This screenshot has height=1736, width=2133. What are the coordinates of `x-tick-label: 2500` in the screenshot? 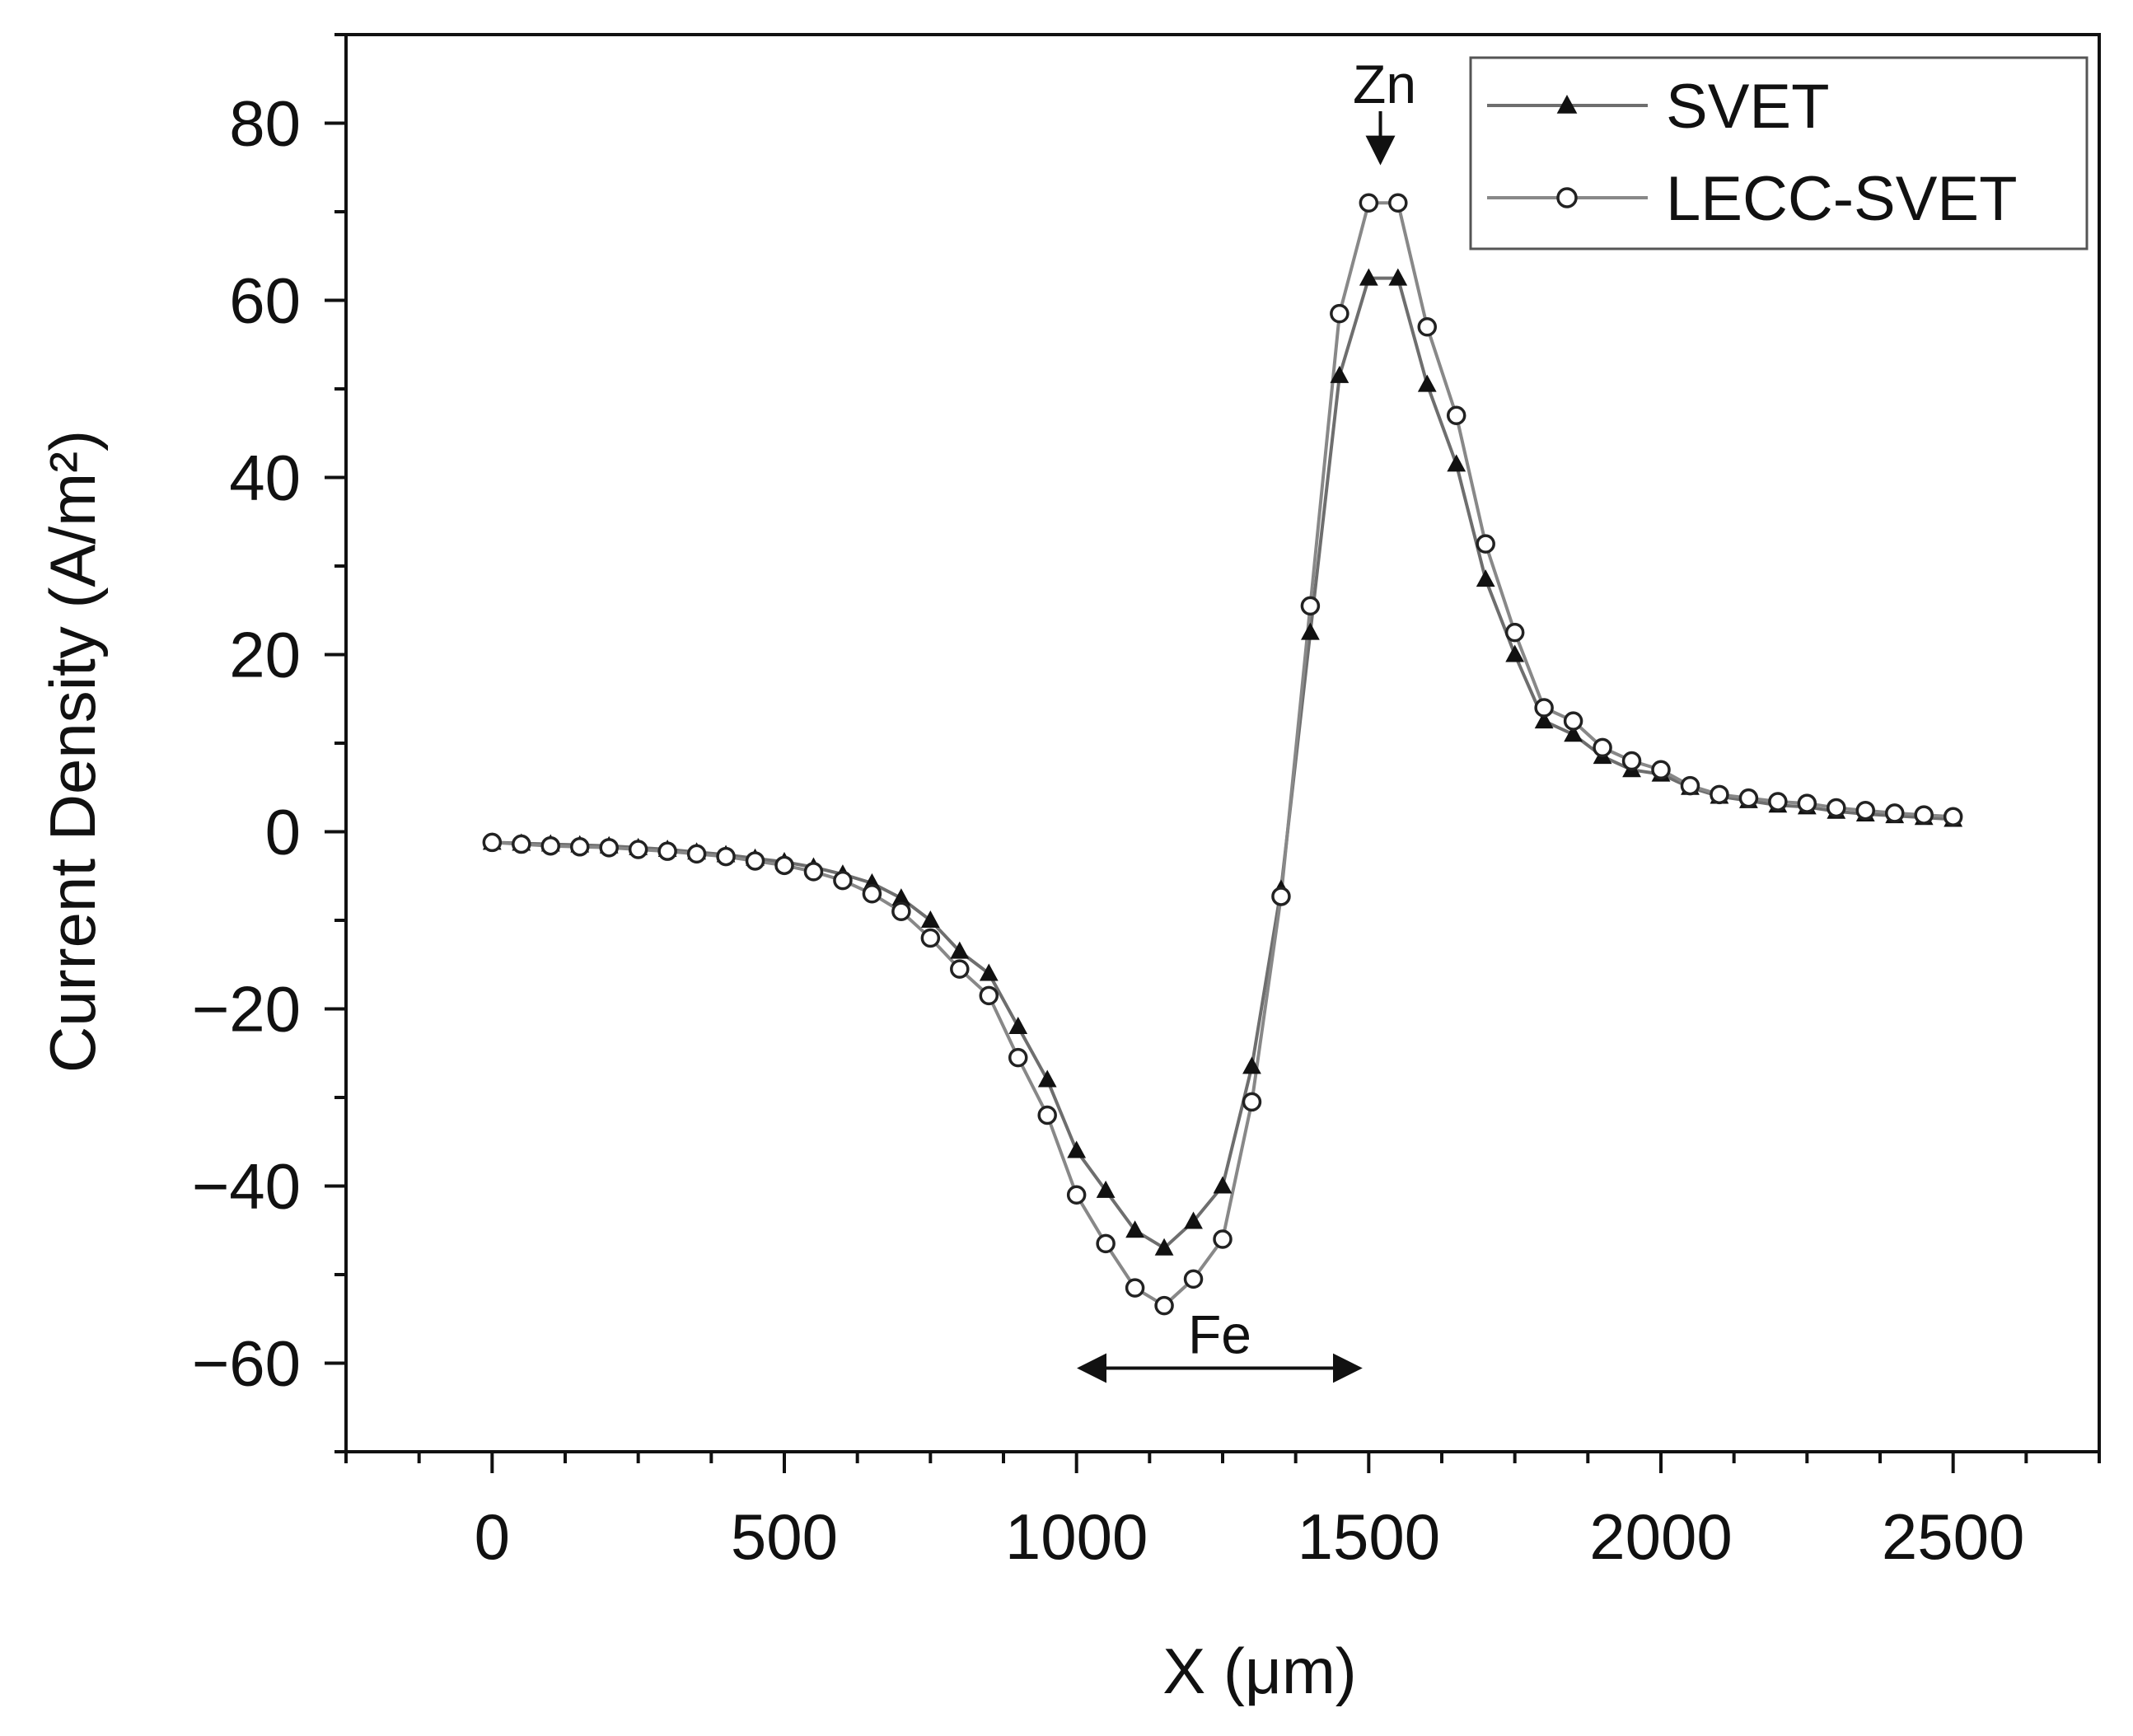 It's located at (1953, 1536).